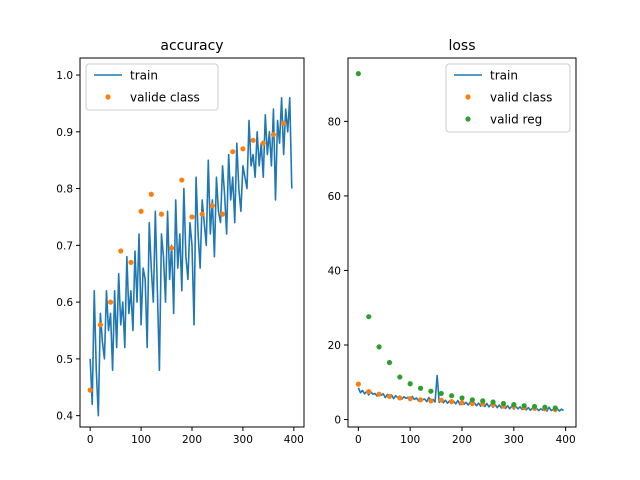 This screenshot has width=640, height=480. Describe the element at coordinates (64, 360) in the screenshot. I see `y-tick-label: 0.5` at that location.